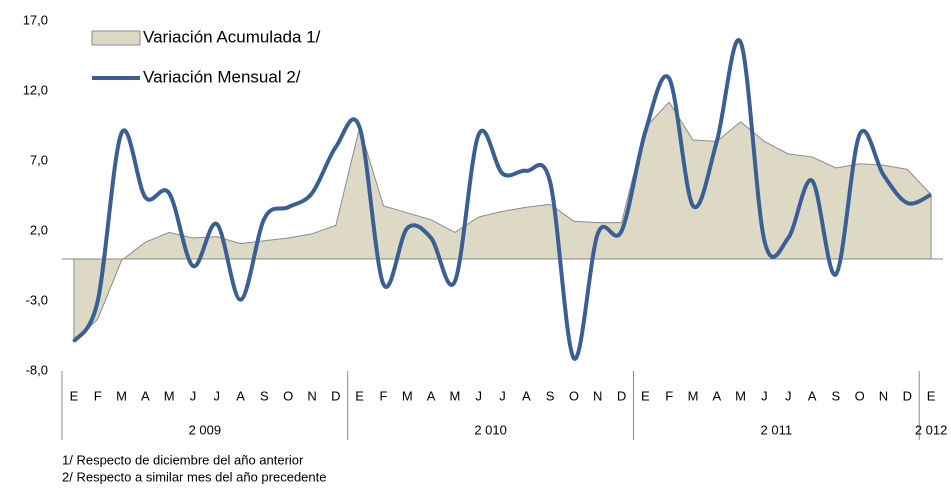  Describe the element at coordinates (931, 429) in the screenshot. I see `year-label: 2 012` at that location.